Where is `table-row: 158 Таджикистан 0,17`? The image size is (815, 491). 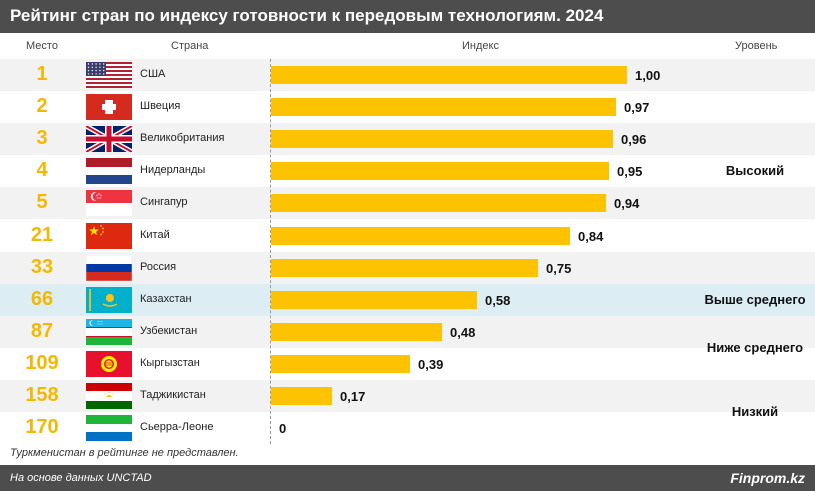
table-row: 158 Таджикистан 0,17 is located at coordinates (407, 396).